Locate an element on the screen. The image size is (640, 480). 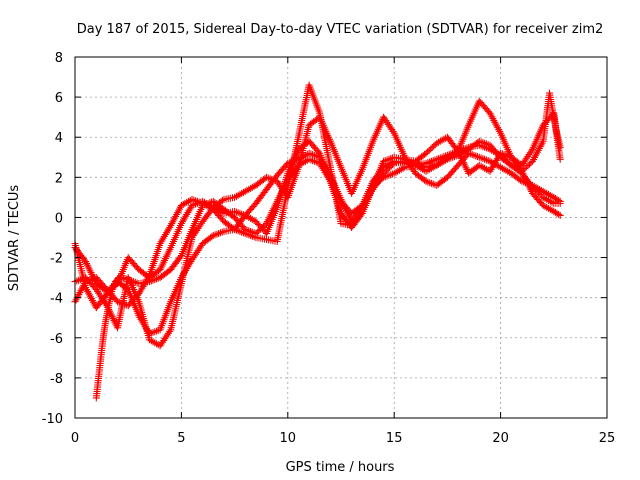
x-tick-label: 0 is located at coordinates (75, 438).